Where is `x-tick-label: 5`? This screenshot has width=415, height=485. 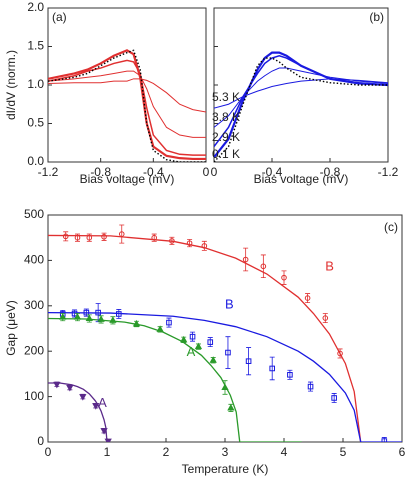
x-tick-label: 5 is located at coordinates (343, 452).